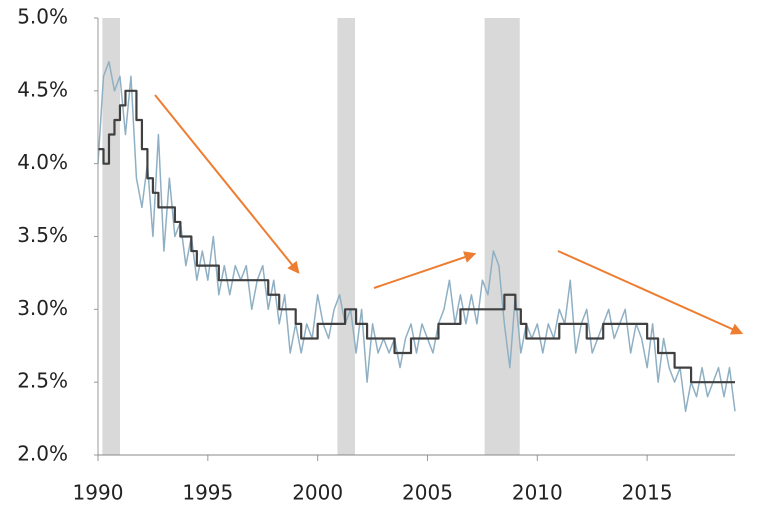 The height and width of the screenshot is (518, 778). I want to click on y-tick-label: 5.0%, so click(42, 17).